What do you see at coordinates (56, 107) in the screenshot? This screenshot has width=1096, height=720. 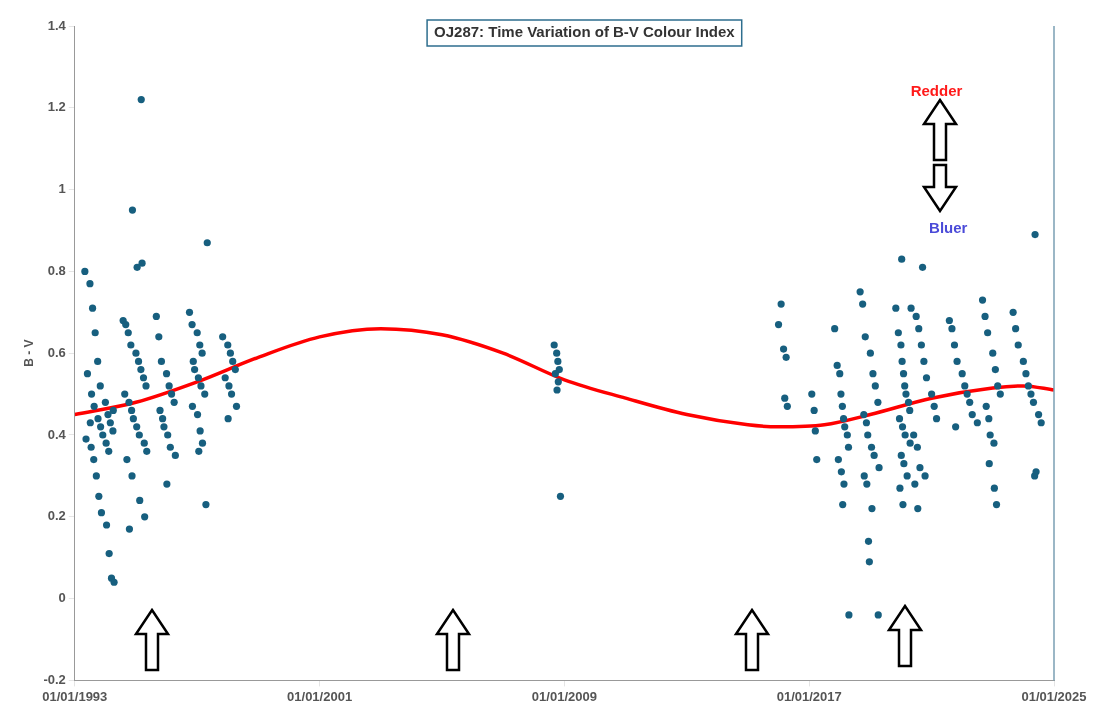 I see `y-tick-label: 1.2` at bounding box center [56, 107].